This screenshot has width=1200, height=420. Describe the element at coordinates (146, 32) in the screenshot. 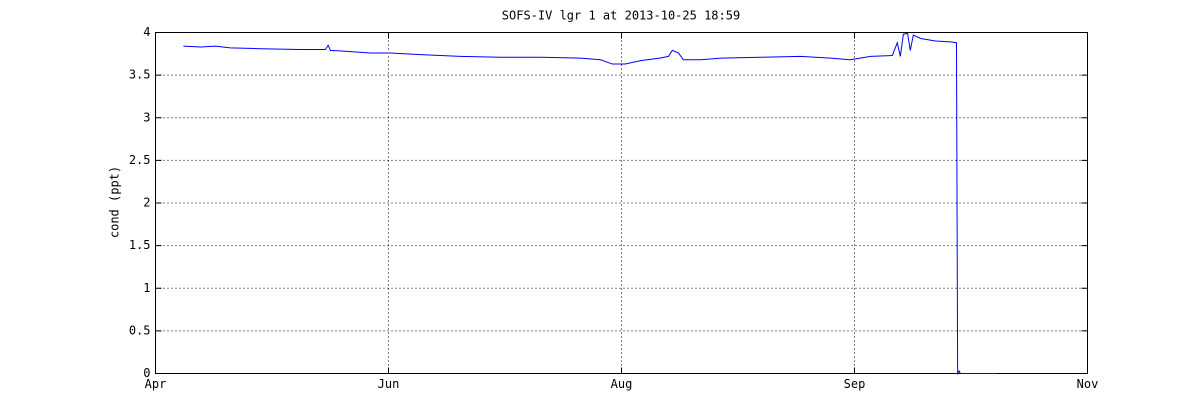

I see `y-tick-label: 4` at that location.